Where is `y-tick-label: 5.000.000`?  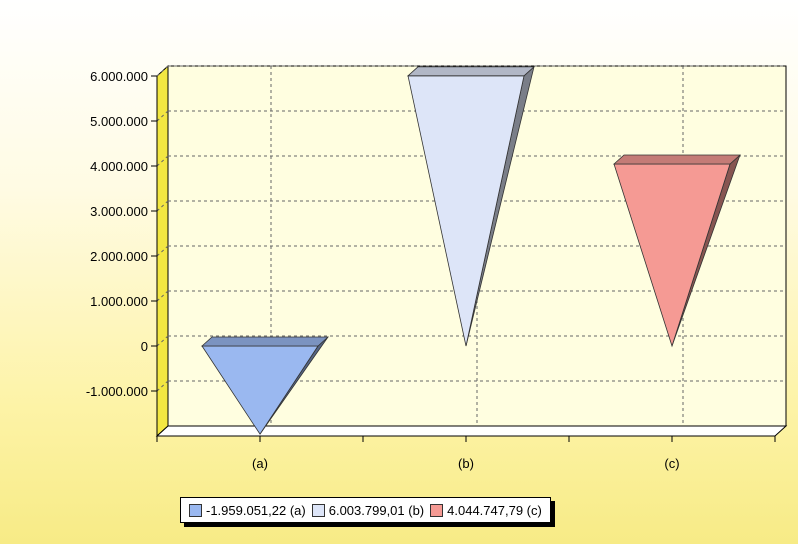 y-tick-label: 5.000.000 is located at coordinates (119, 121).